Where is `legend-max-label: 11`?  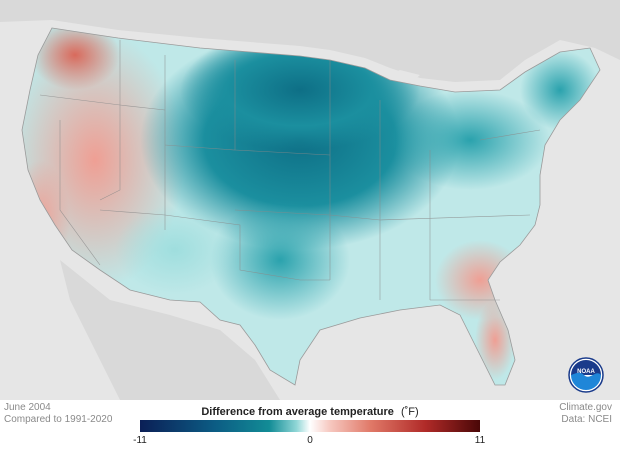 legend-max-label: 11 is located at coordinates (480, 440).